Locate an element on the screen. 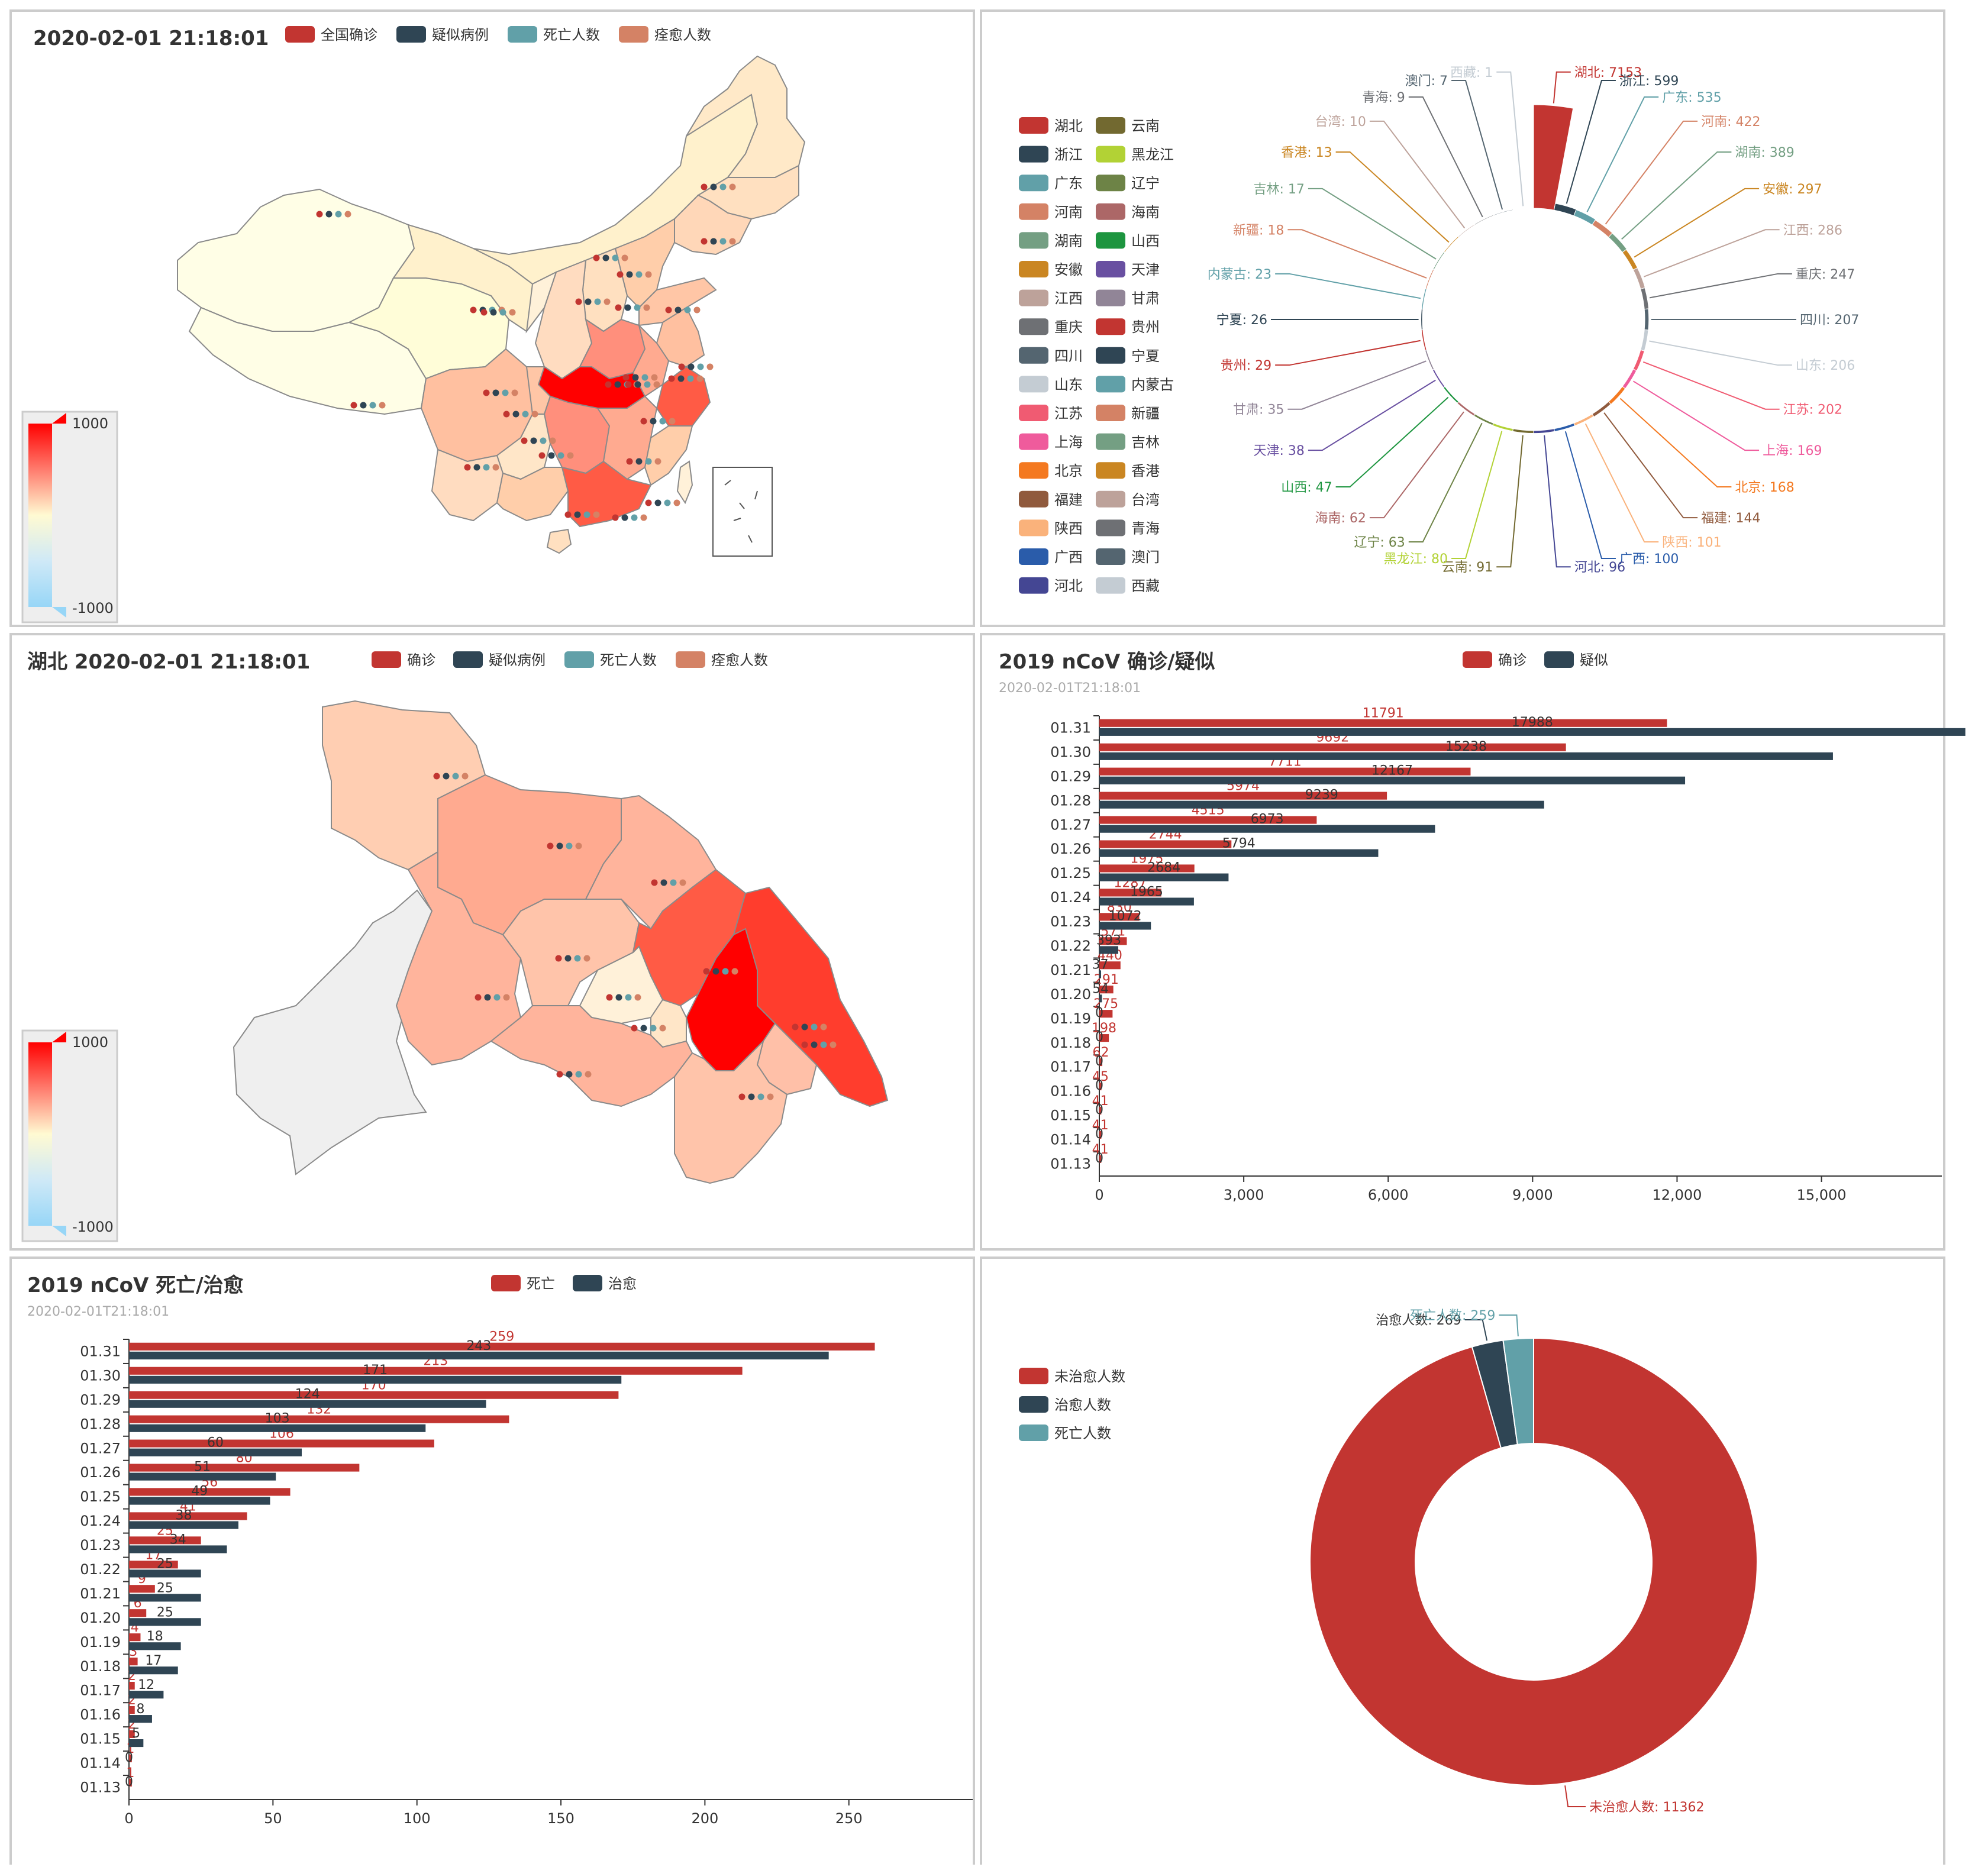 This screenshot has height=1867, width=1988. rose-legend-item: 贵州 is located at coordinates (1128, 327).